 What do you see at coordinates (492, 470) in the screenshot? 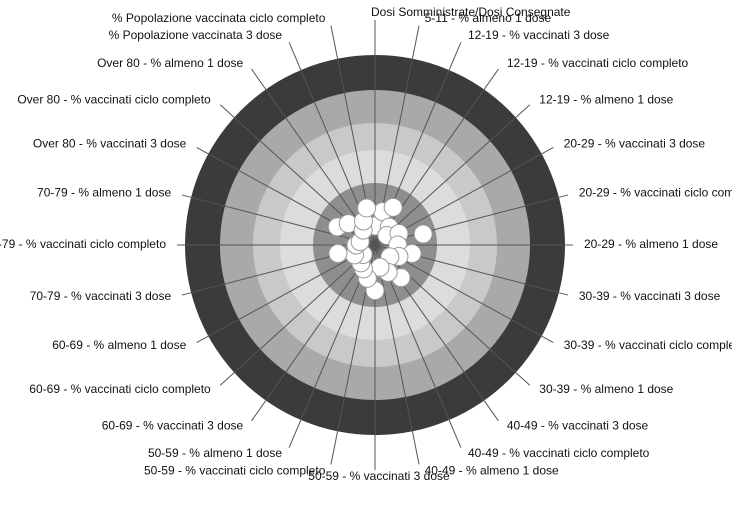
I see `axis-label: 40-49 - % almeno 1 dose` at bounding box center [492, 470].